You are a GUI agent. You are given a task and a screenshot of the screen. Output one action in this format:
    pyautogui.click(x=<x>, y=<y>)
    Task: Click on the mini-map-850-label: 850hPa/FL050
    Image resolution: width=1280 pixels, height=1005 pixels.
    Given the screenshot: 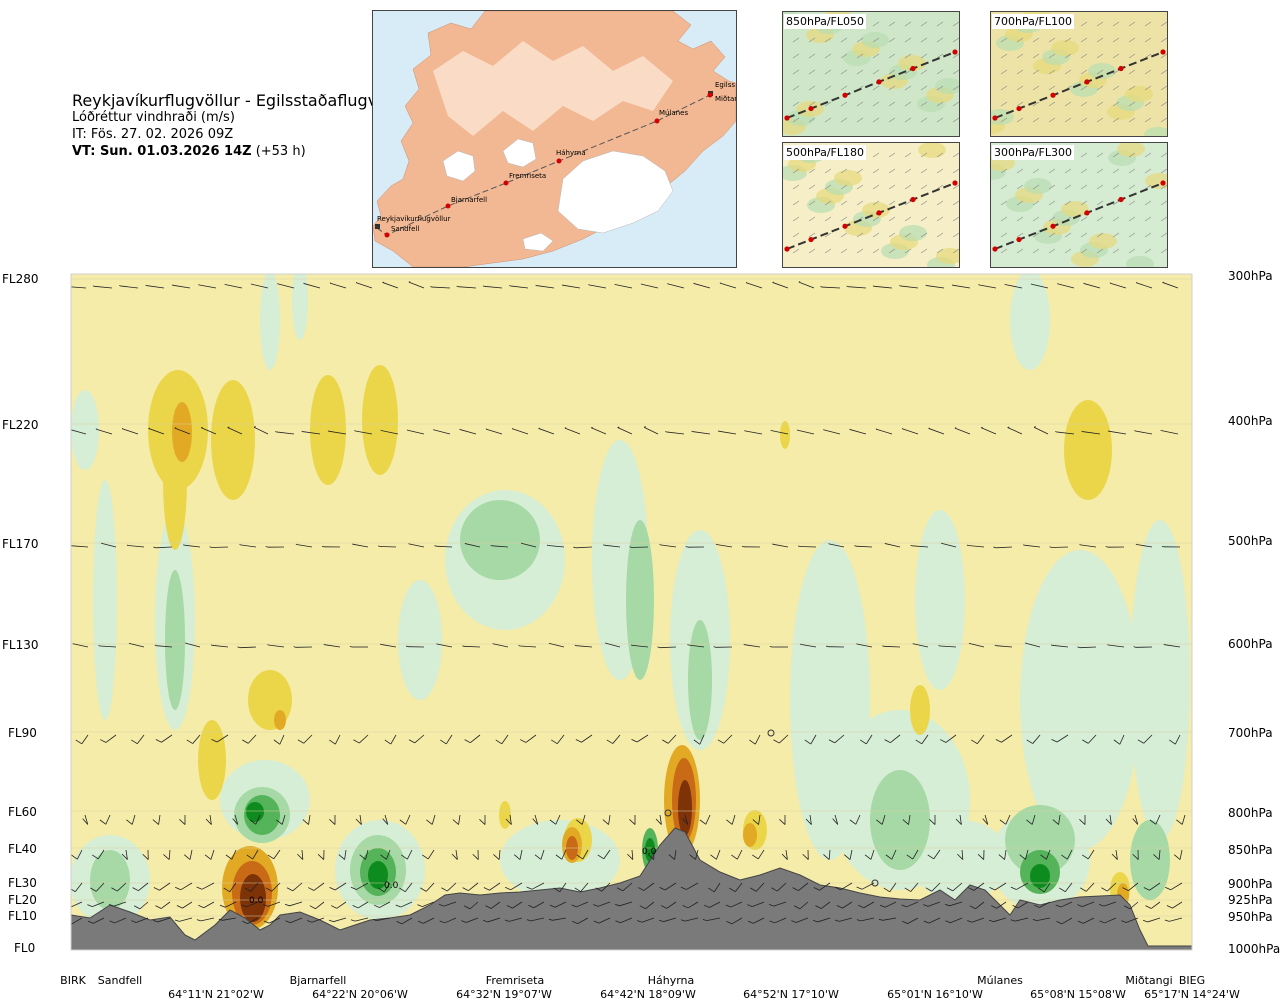 What is the action you would take?
    pyautogui.click(x=825, y=21)
    